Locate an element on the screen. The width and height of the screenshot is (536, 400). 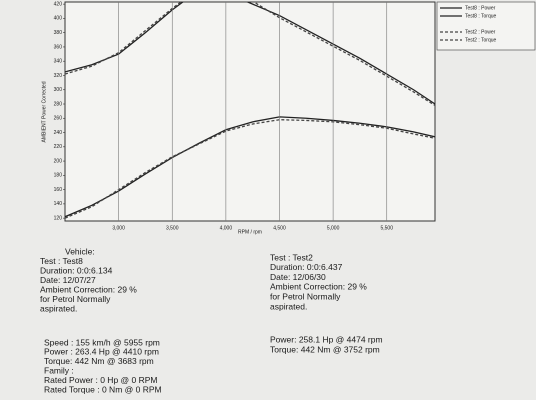
report-line: Power: 258.1 Hp @ 4474 rpm is located at coordinates (326, 339).